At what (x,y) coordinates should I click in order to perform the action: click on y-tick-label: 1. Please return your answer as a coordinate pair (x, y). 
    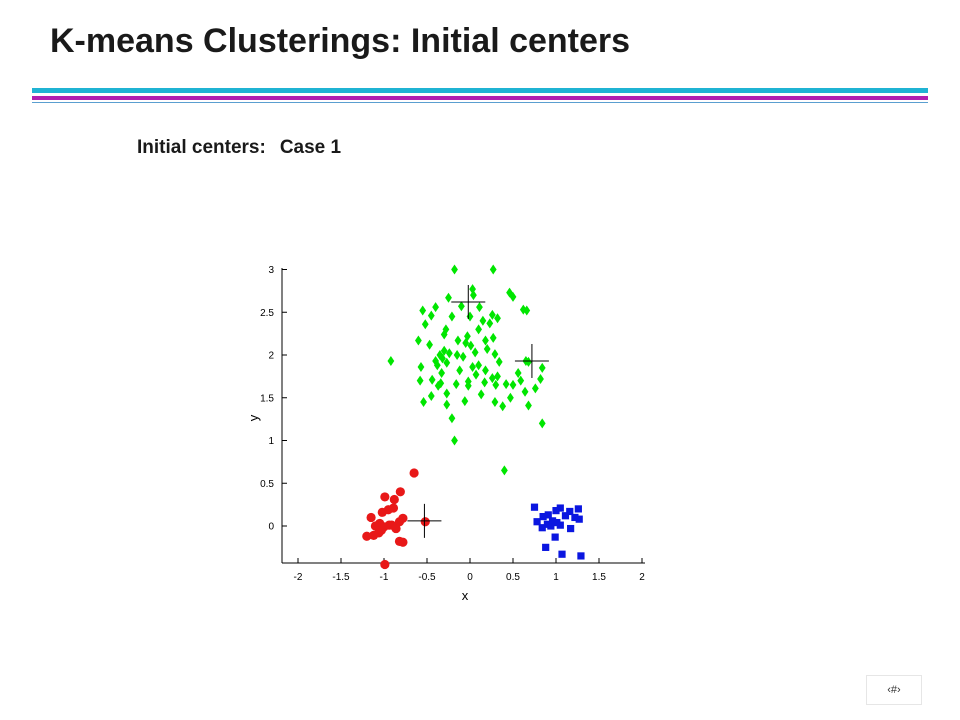
    Looking at the image, I should click on (271, 441).